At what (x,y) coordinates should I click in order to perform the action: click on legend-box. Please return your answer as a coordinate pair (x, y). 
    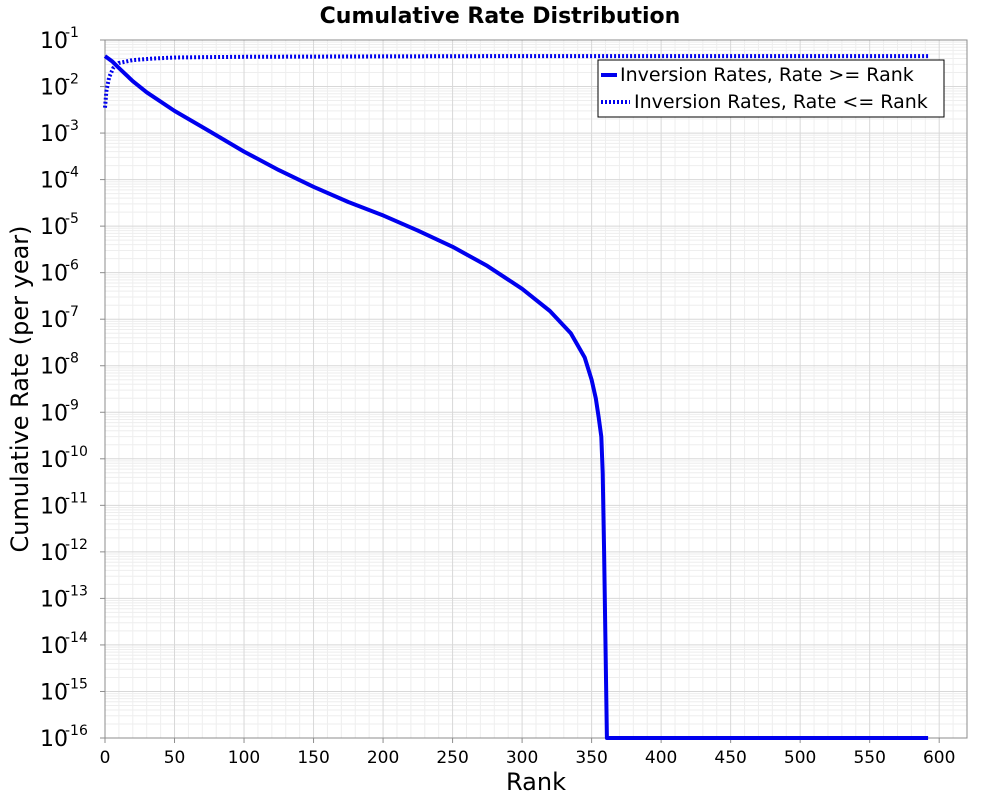
    Looking at the image, I should click on (771, 88).